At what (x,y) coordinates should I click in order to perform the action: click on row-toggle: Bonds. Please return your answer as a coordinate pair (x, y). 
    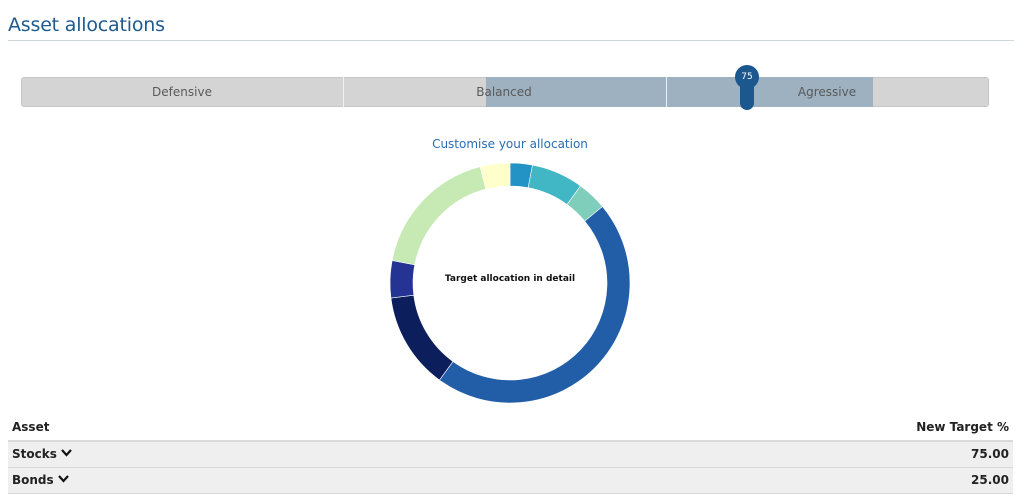
    Looking at the image, I should click on (40, 480).